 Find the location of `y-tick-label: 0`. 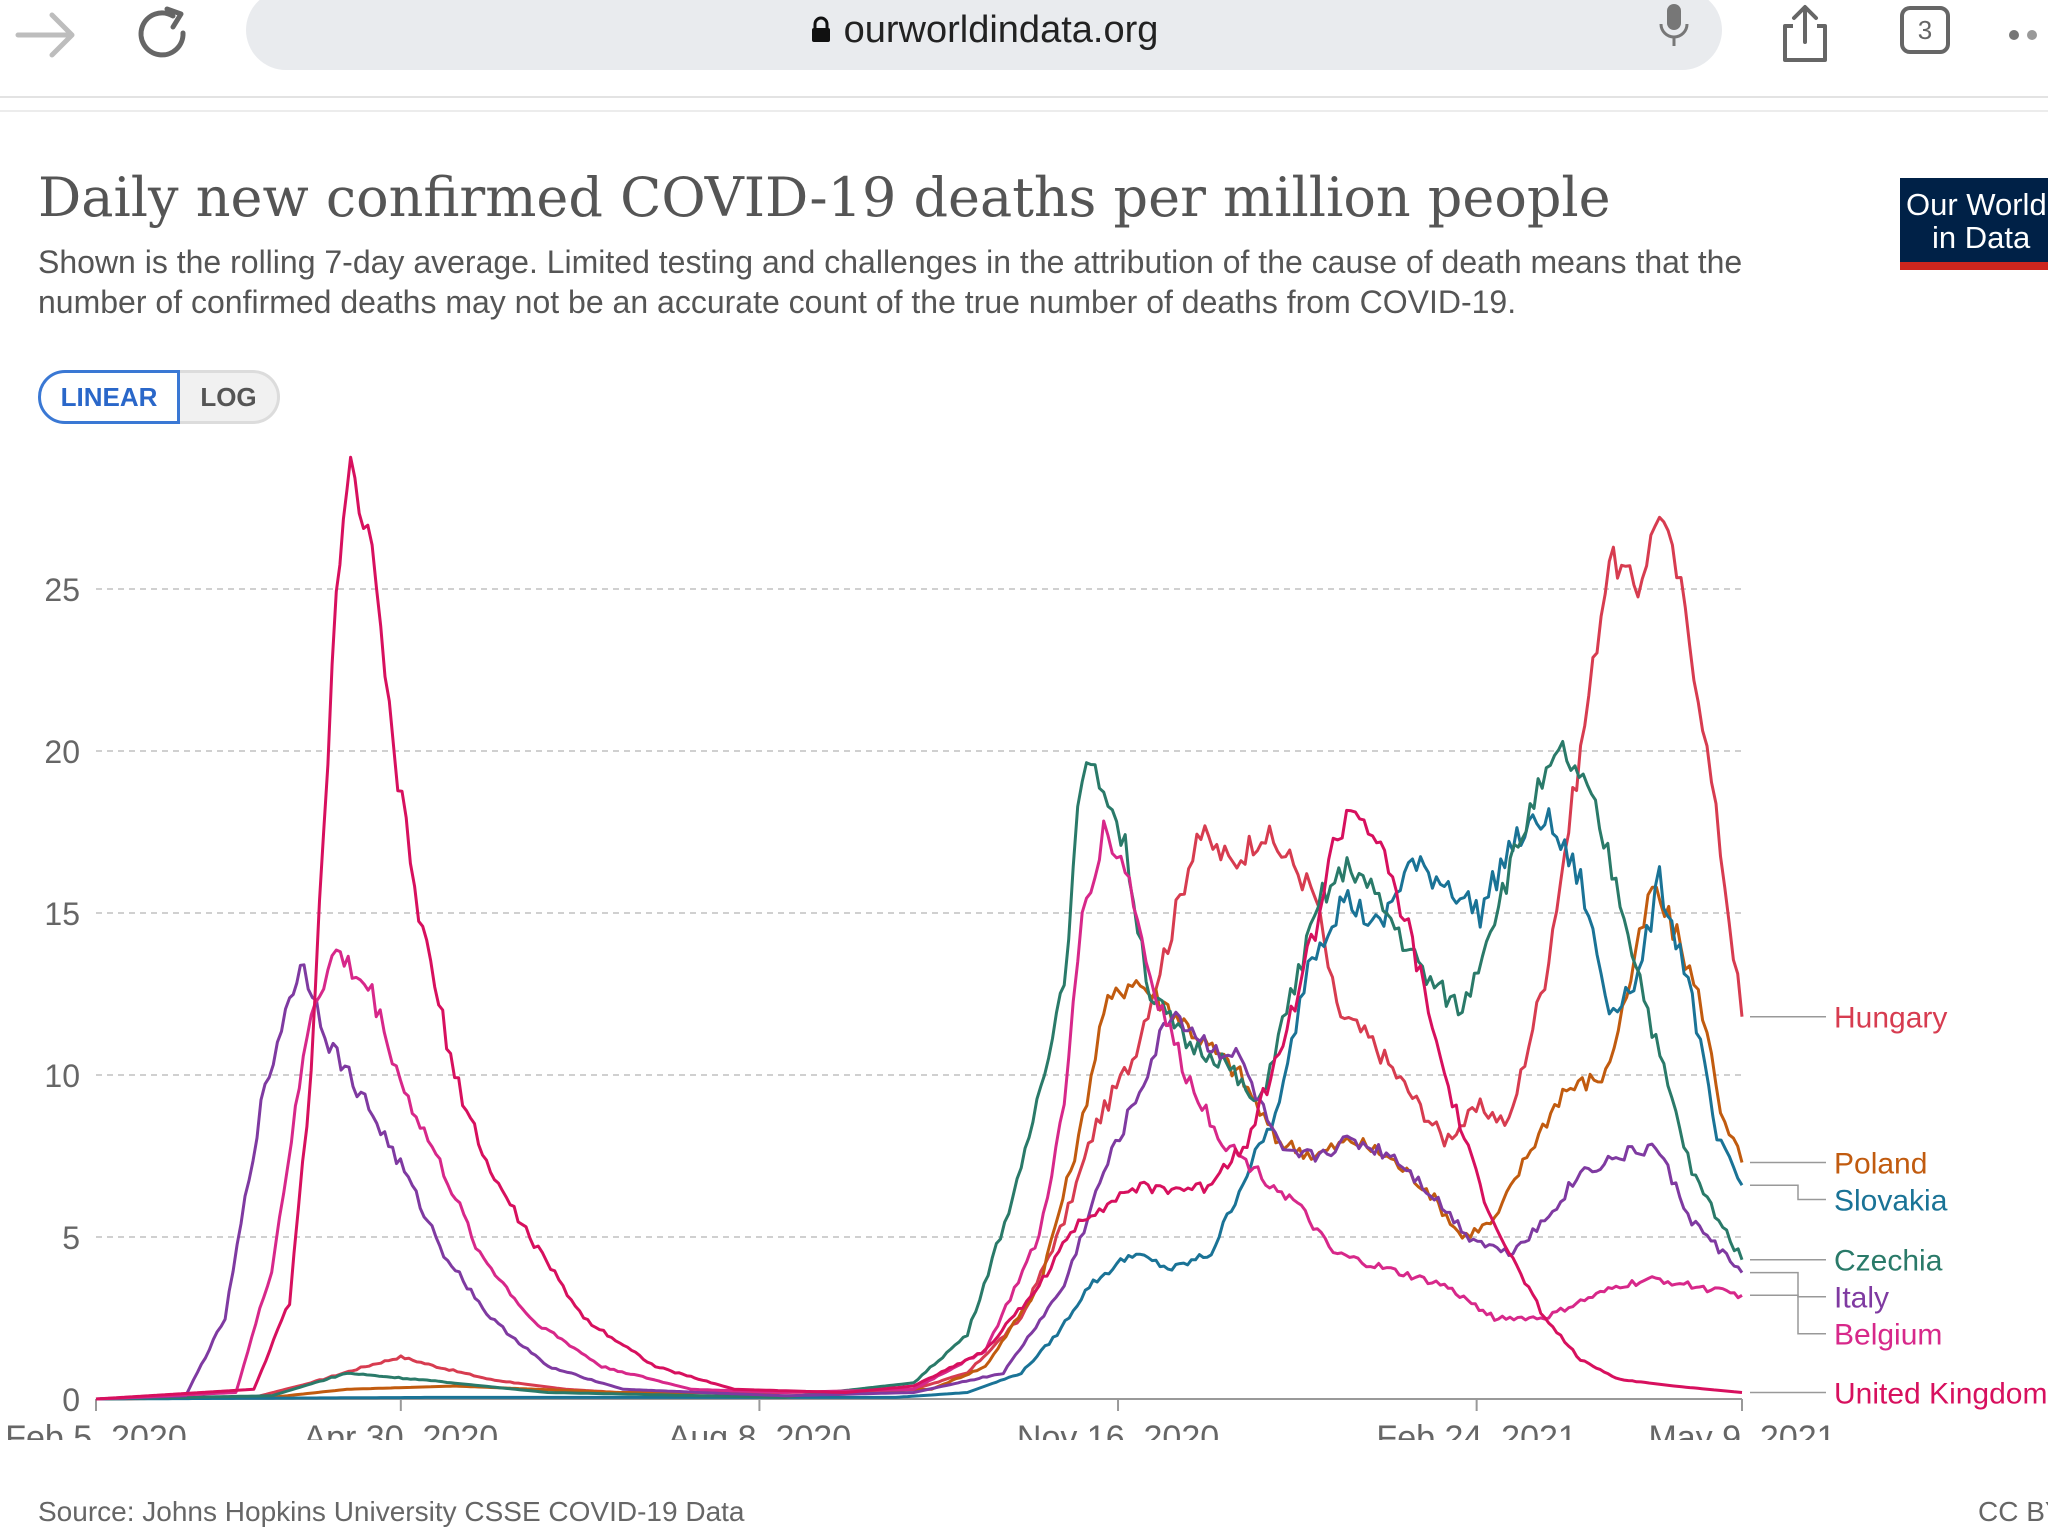

y-tick-label: 0 is located at coordinates (71, 1400).